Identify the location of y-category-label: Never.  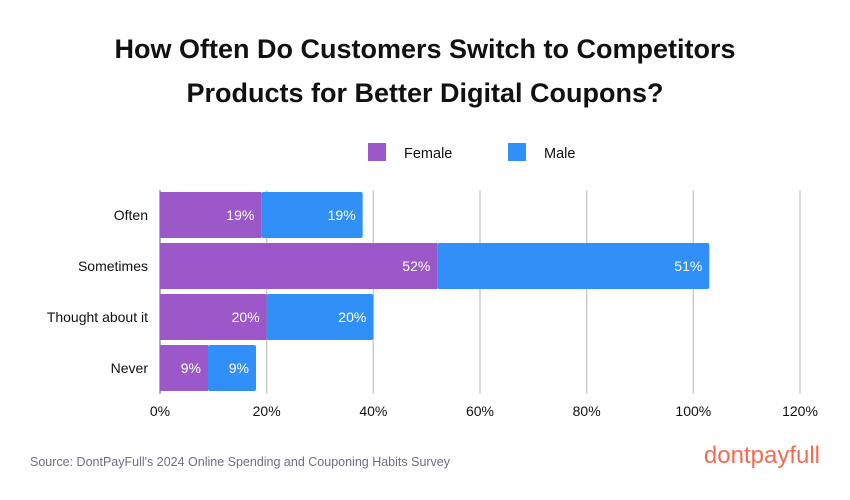
(130, 368).